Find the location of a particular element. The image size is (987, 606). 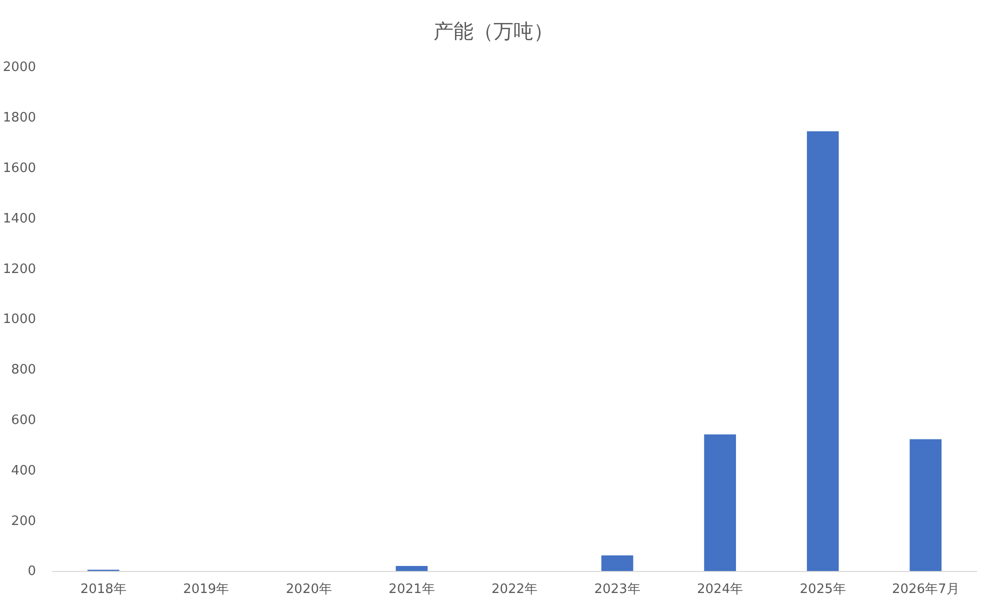

x-tick-label: 2022年 is located at coordinates (514, 590).